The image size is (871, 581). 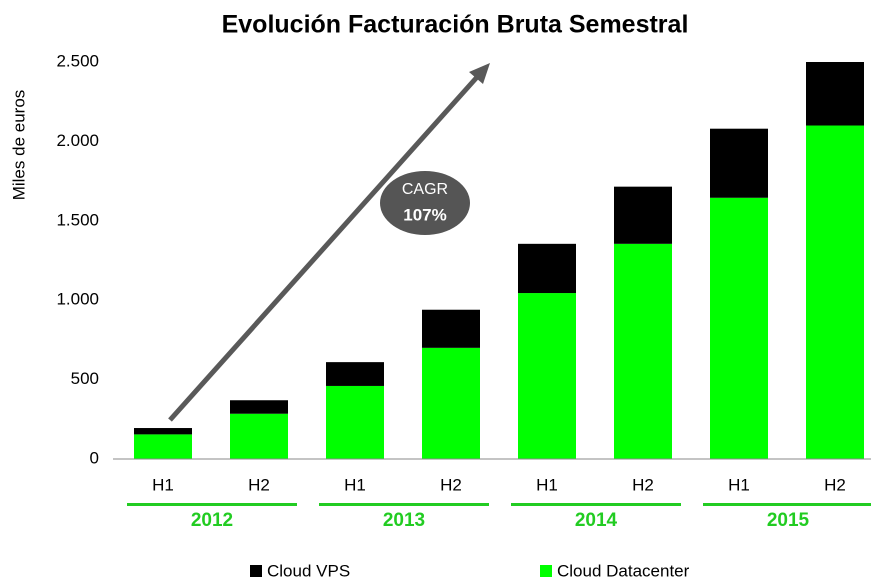 I want to click on legend-label: Cloud Datacenter, so click(x=623, y=570).